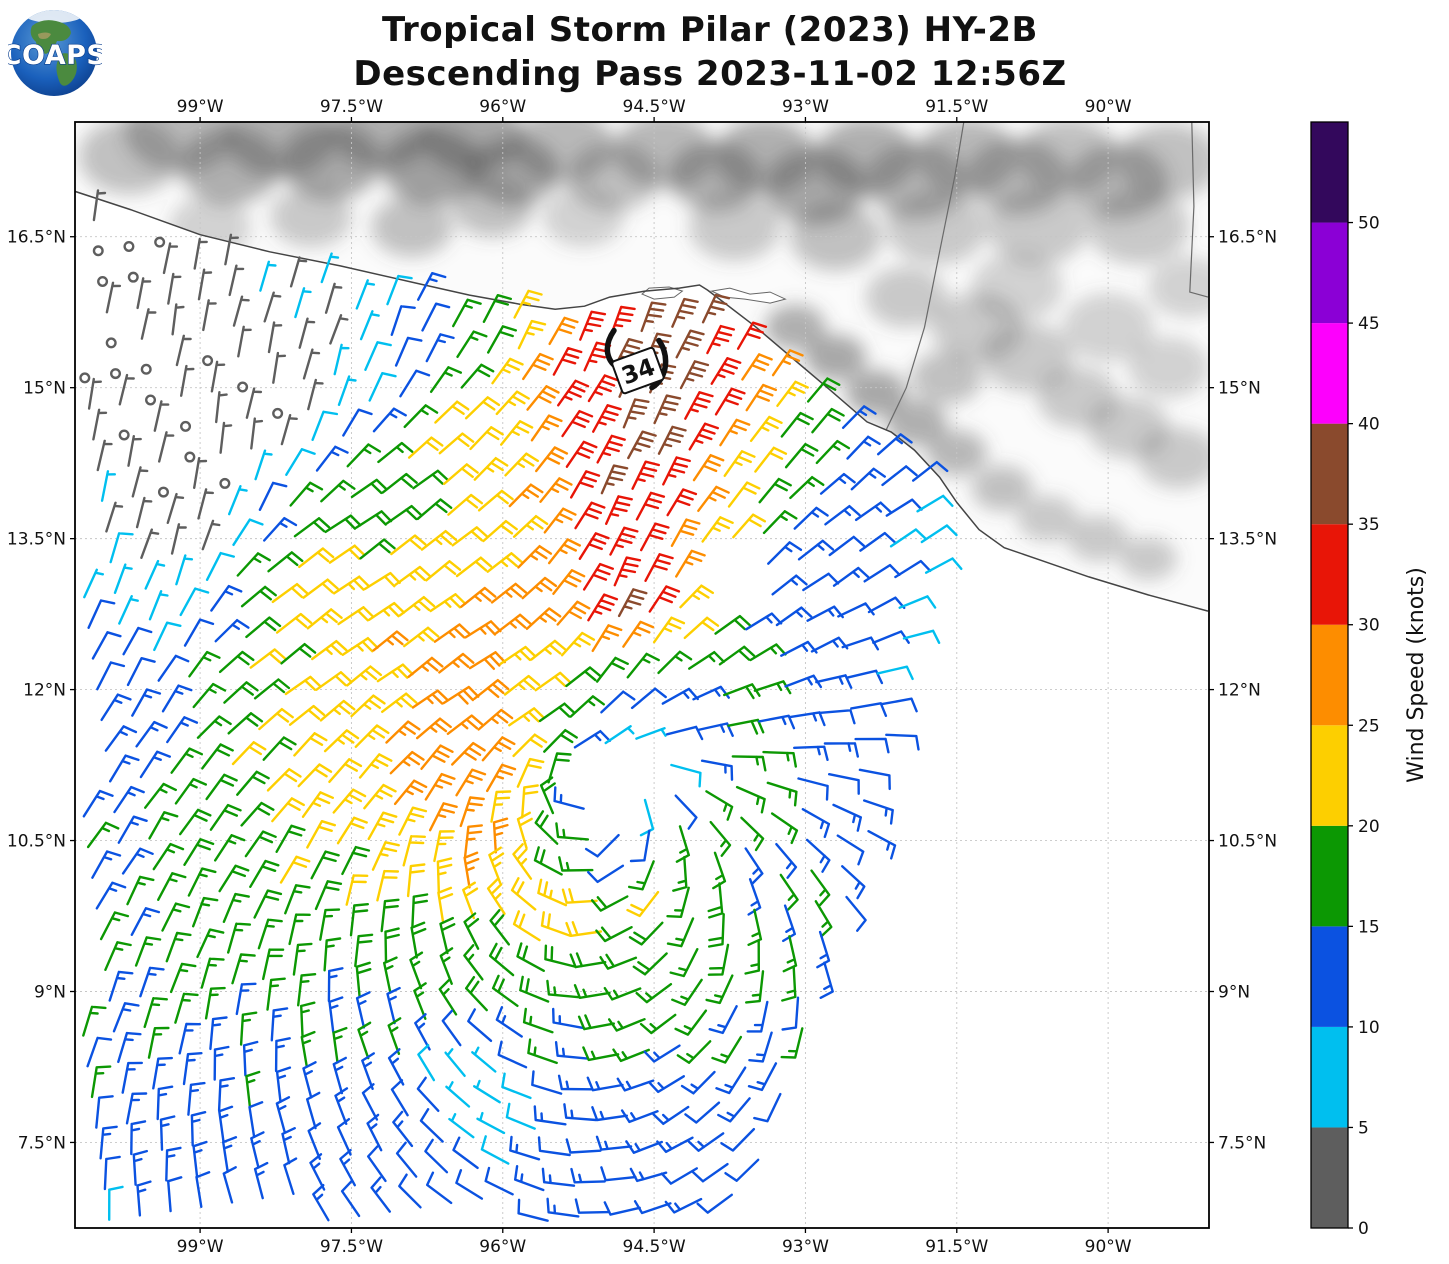 This screenshot has width=1449, height=1264. What do you see at coordinates (55, 55) in the screenshot?
I see `coaps-logo-text: COAPS` at bounding box center [55, 55].